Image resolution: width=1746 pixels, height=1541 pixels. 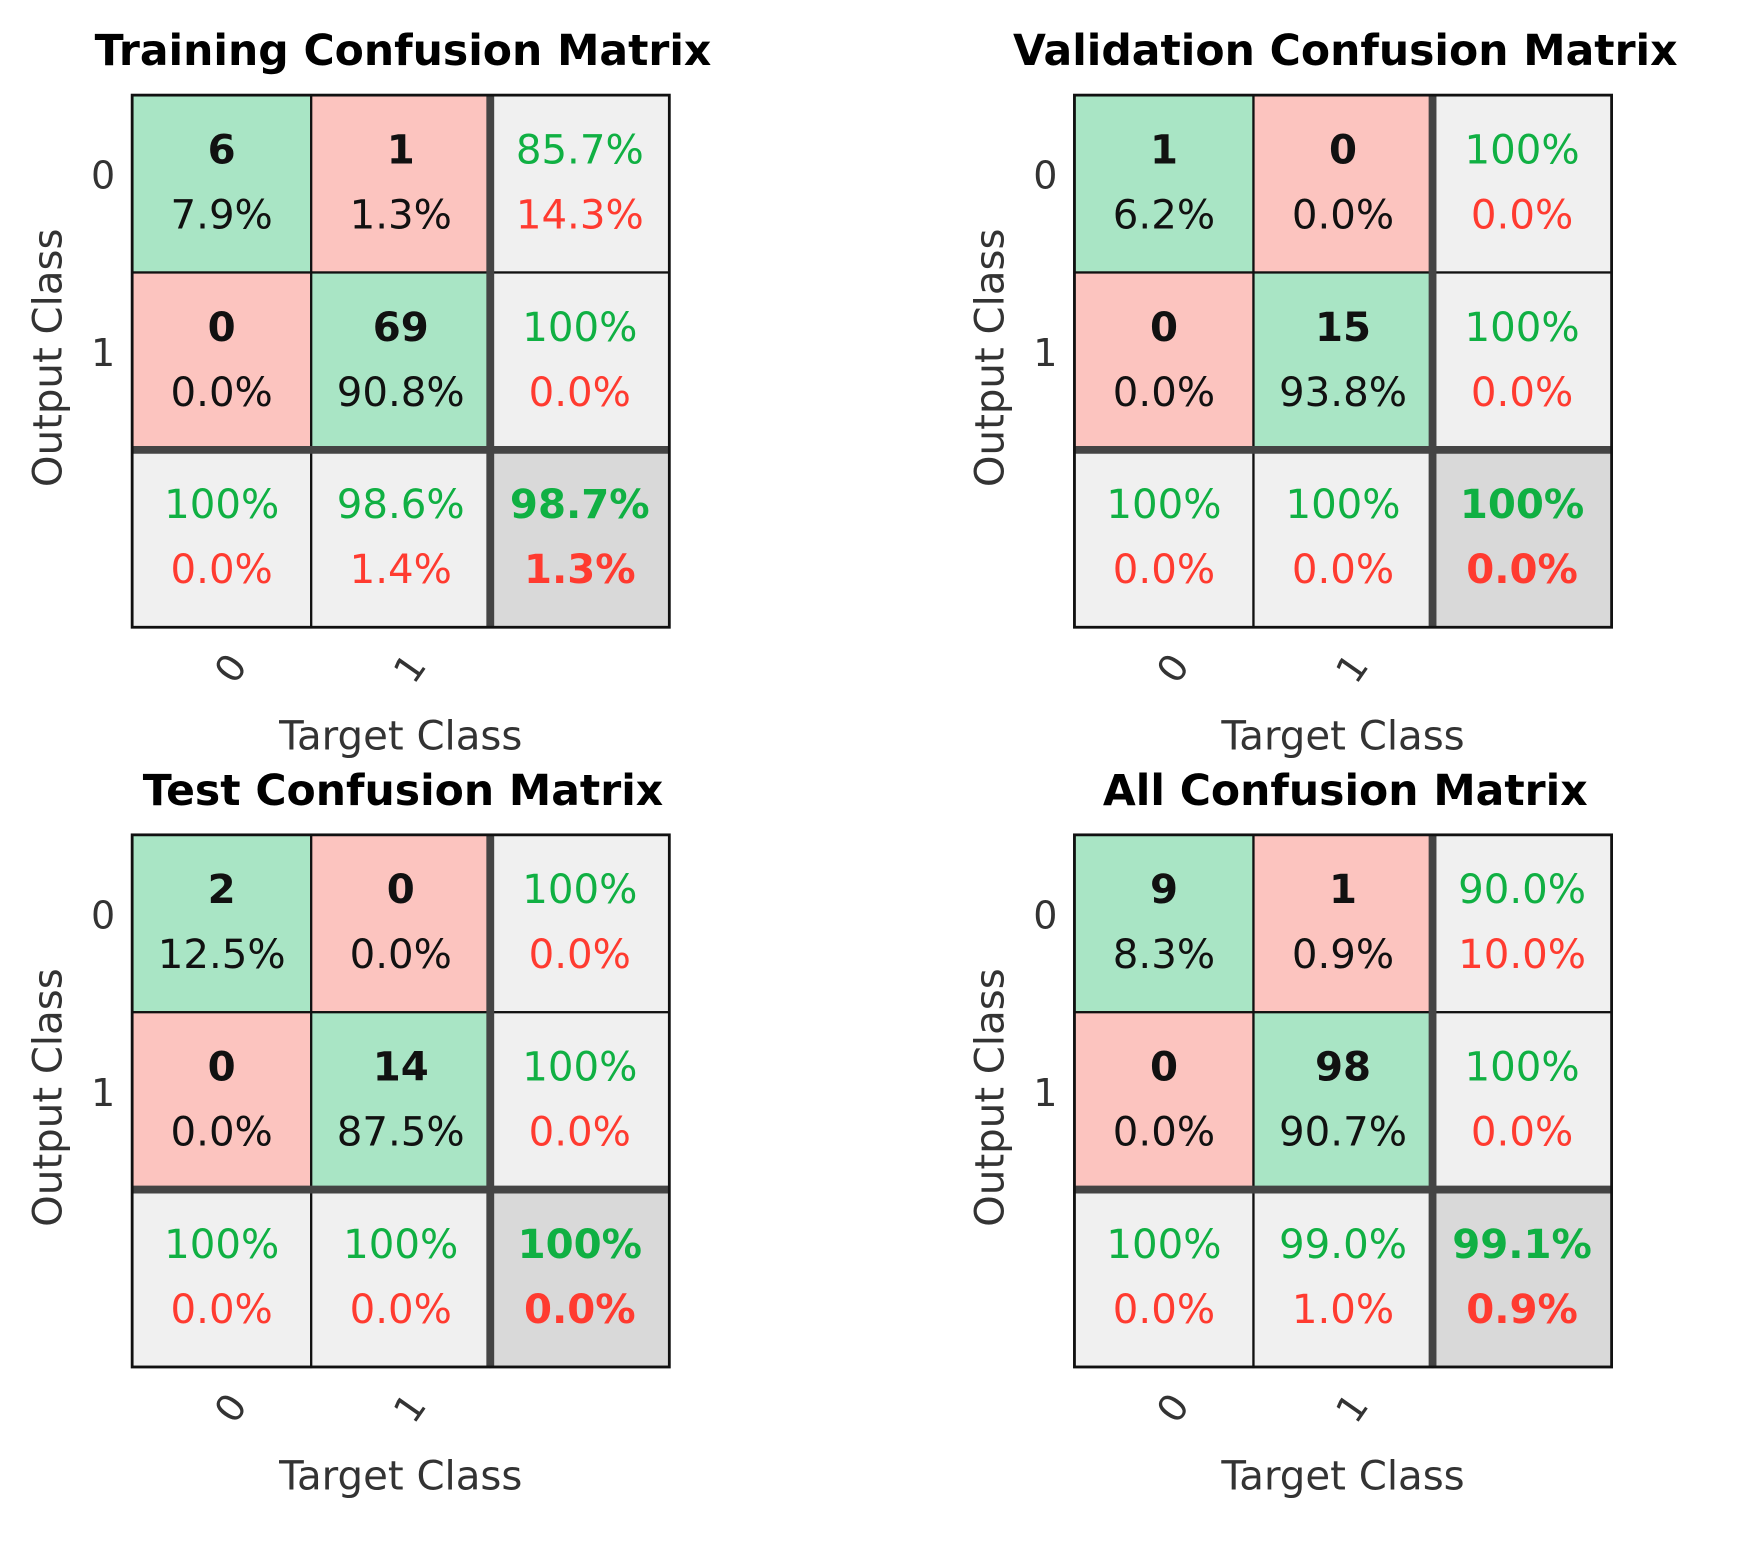 What do you see at coordinates (1345, 791) in the screenshot?
I see `chart-title: All Confusion Matrix` at bounding box center [1345, 791].